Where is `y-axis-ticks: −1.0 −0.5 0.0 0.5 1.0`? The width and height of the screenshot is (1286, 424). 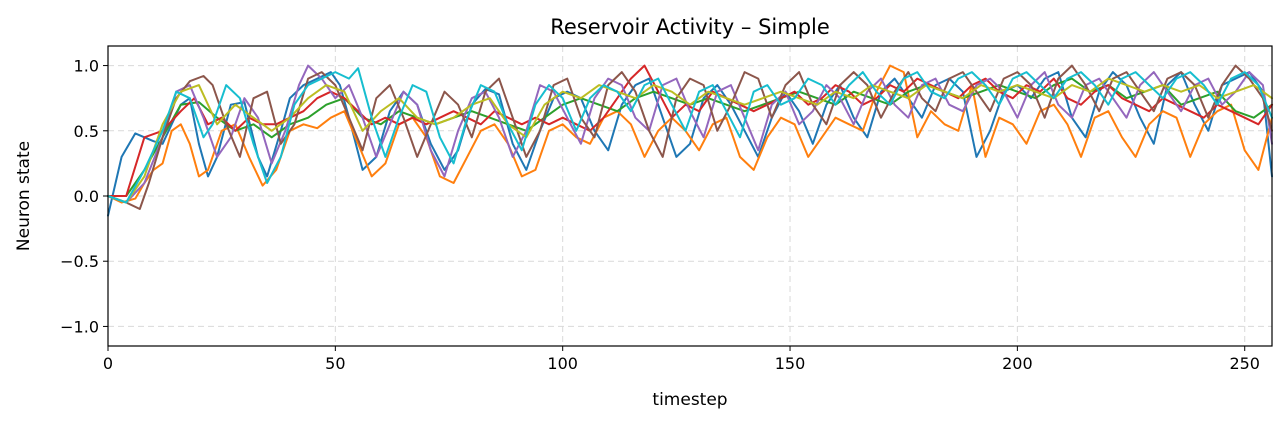 y-axis-ticks: −1.0 −0.5 0.0 0.5 1.0 is located at coordinates (84, 196).